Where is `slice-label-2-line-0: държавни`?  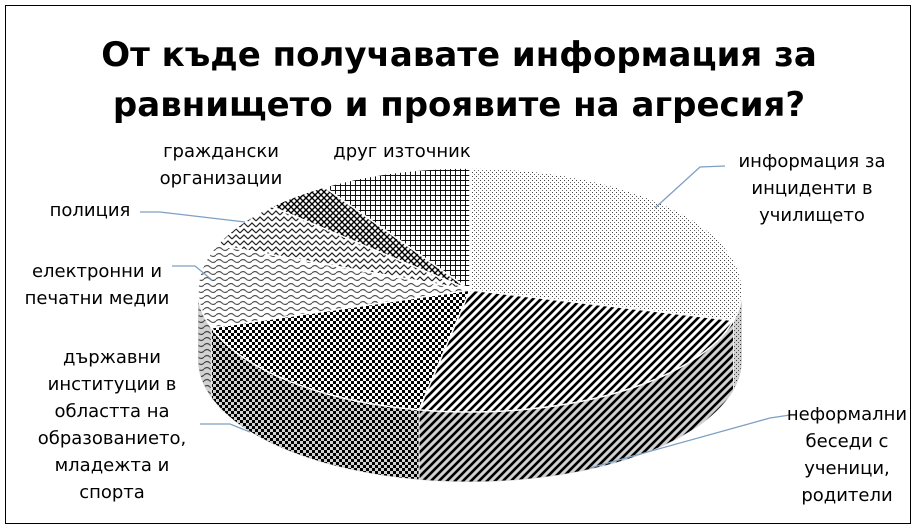
slice-label-2-line-0: държавни is located at coordinates (112, 357).